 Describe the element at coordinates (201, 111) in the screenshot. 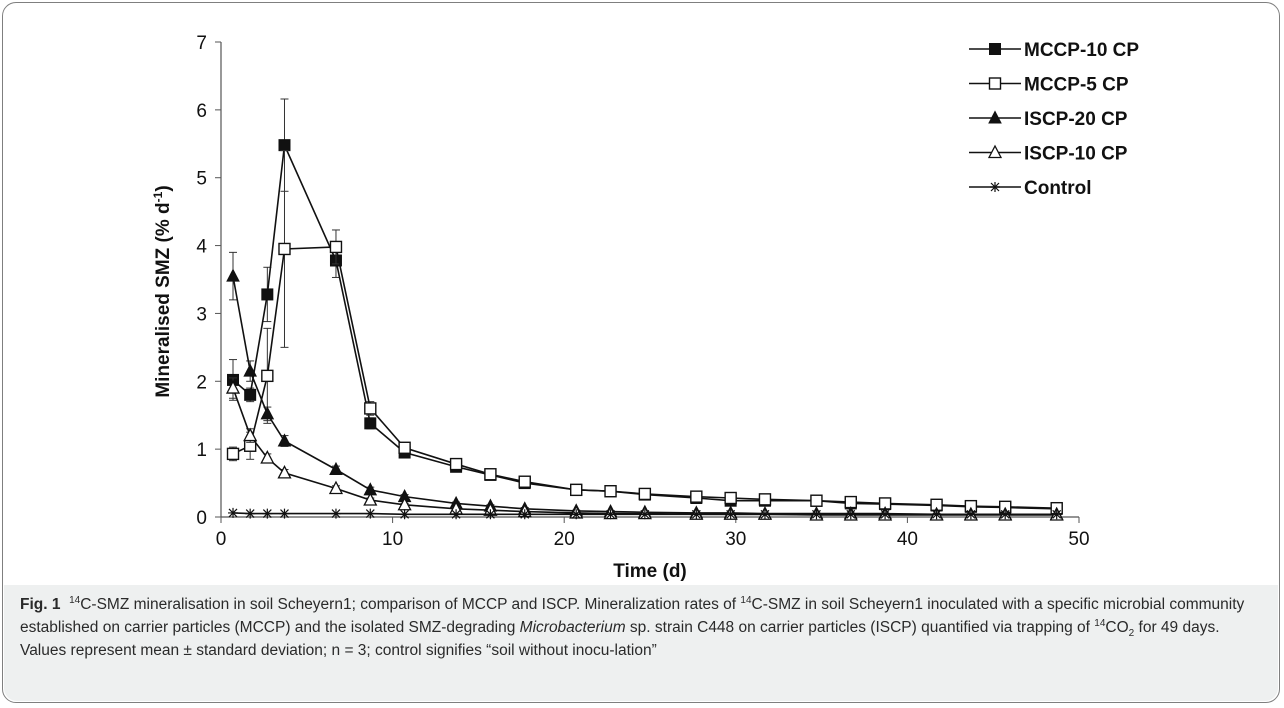

I see `y-tick-label: 6` at that location.